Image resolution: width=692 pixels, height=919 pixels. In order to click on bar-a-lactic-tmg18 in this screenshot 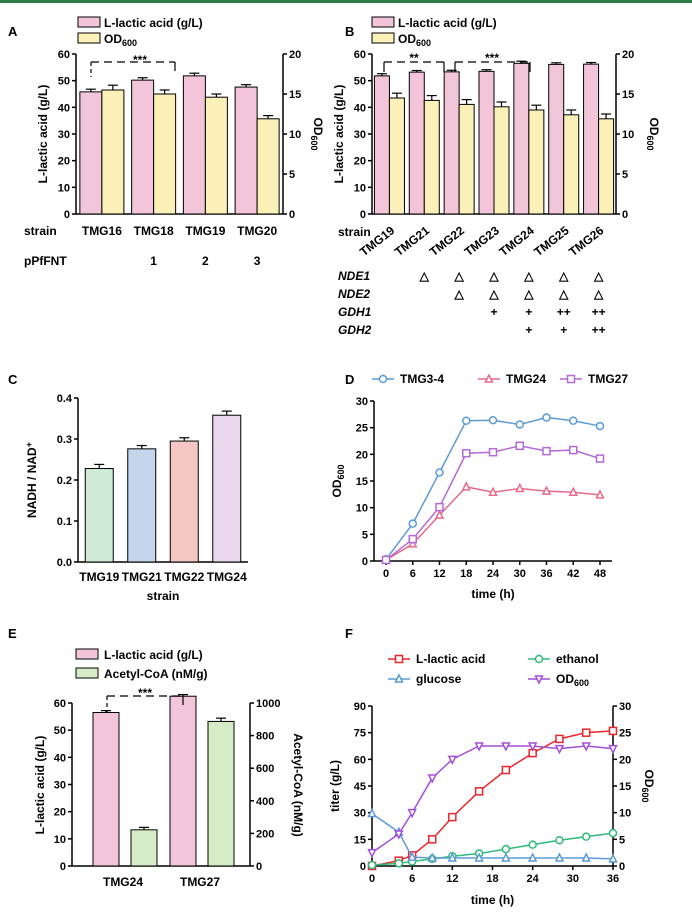, I will do `click(143, 147)`.